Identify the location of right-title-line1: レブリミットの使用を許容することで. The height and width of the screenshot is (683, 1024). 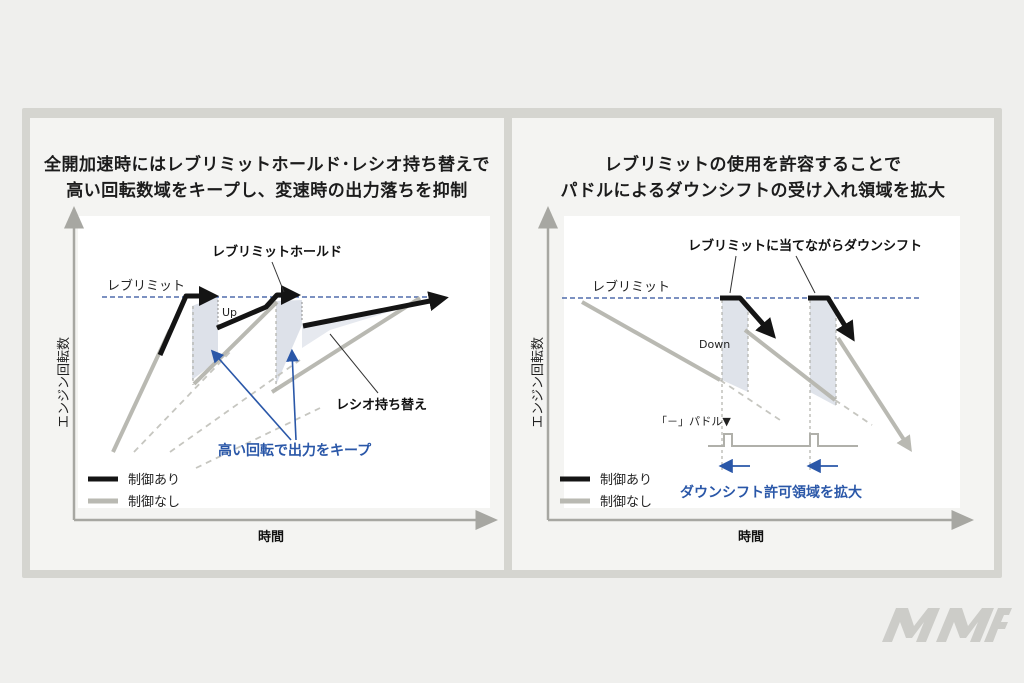
(753, 165).